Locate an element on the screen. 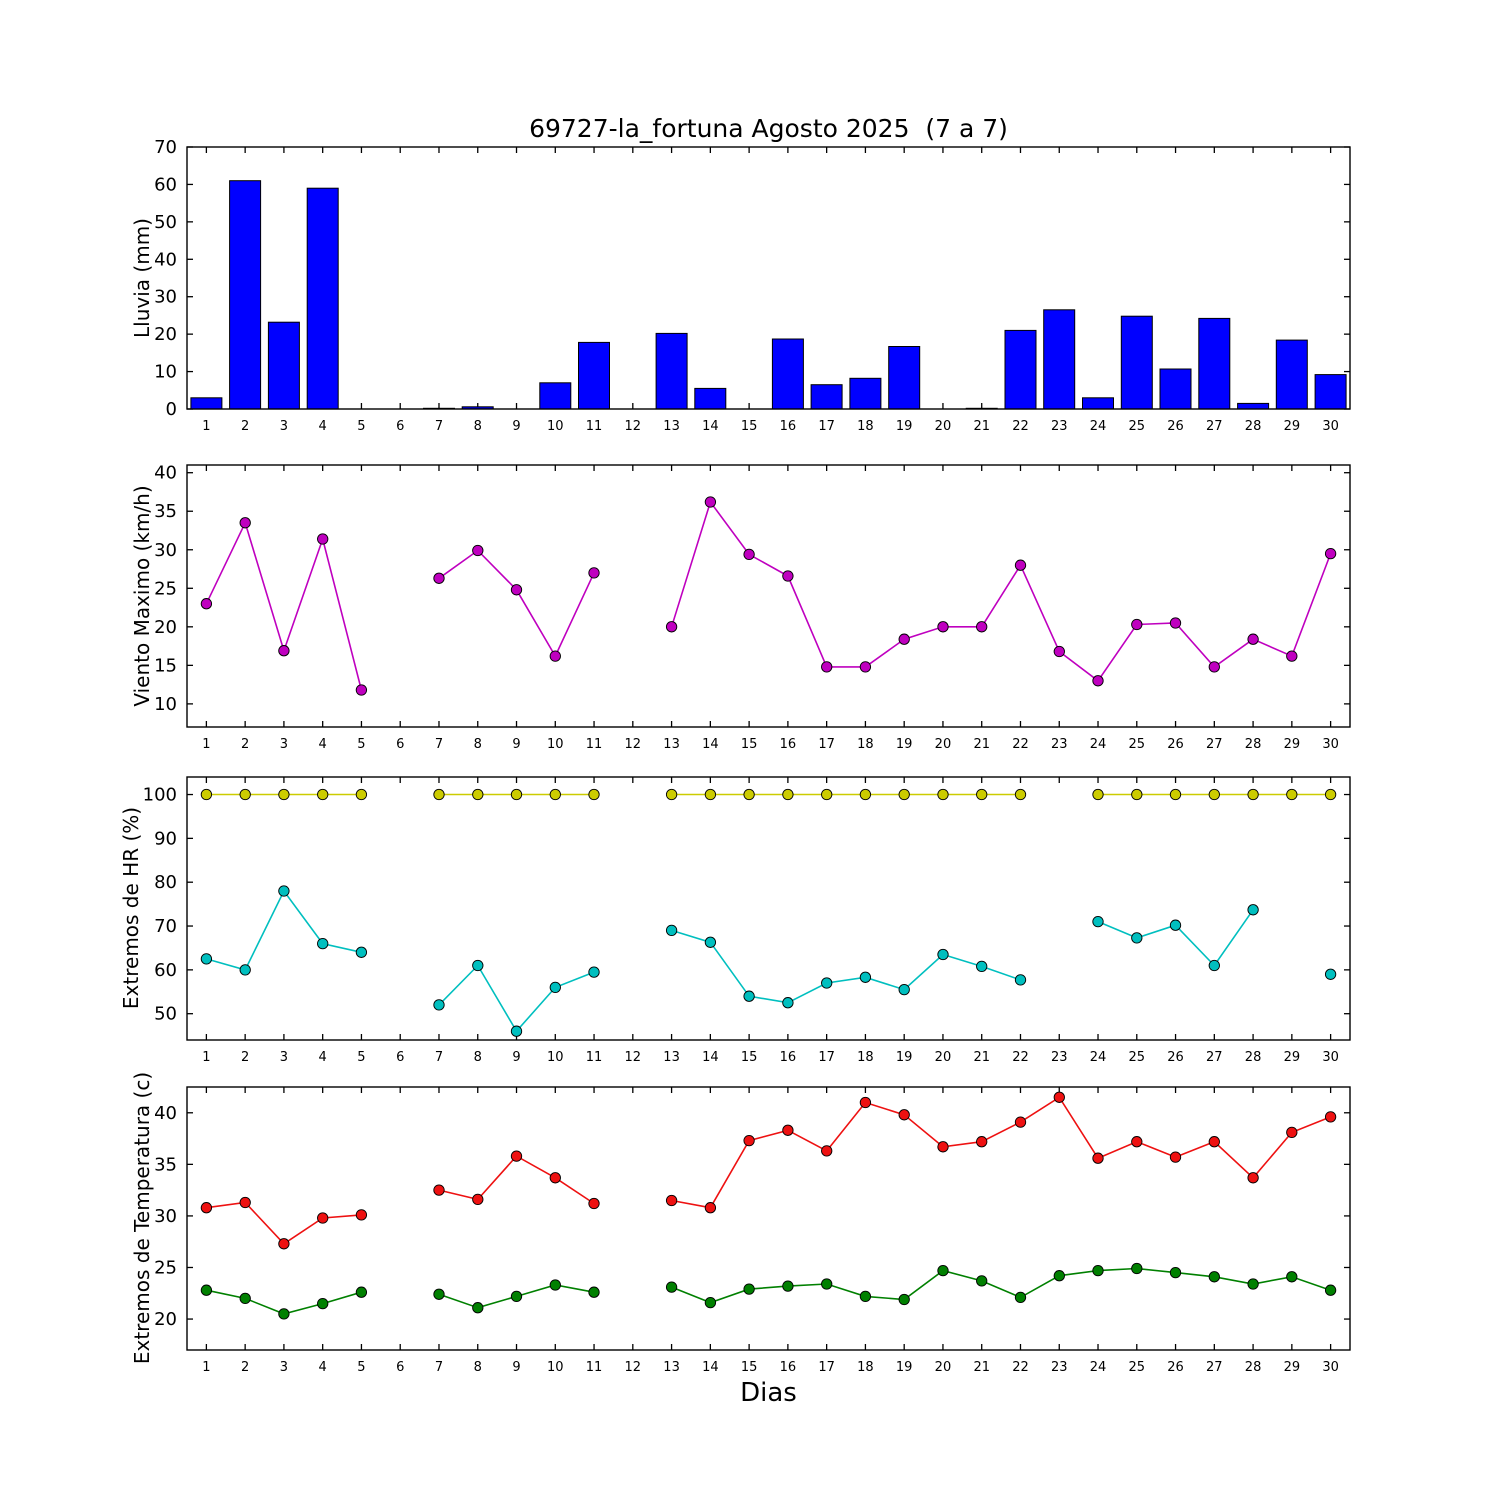 The image size is (1500, 1500). temp-minima-line is located at coordinates (768, 1291).